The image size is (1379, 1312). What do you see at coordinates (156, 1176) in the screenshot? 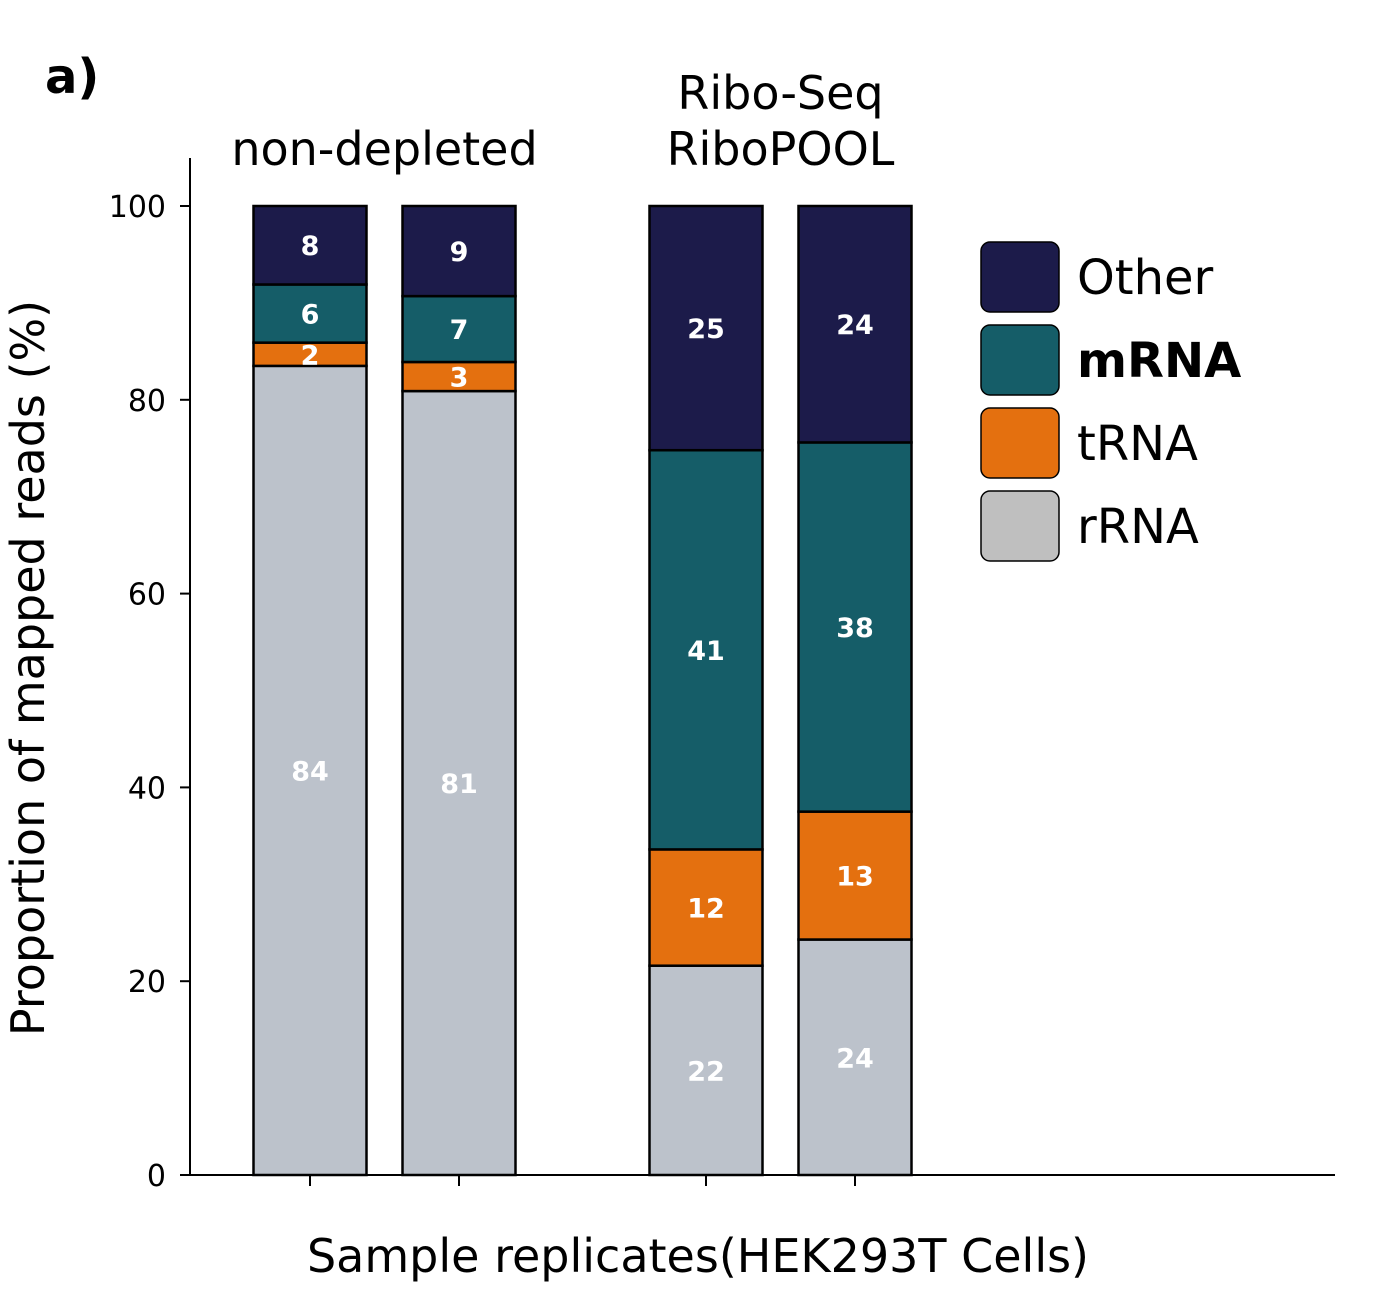
I see `y-tick-label: 0` at bounding box center [156, 1176].